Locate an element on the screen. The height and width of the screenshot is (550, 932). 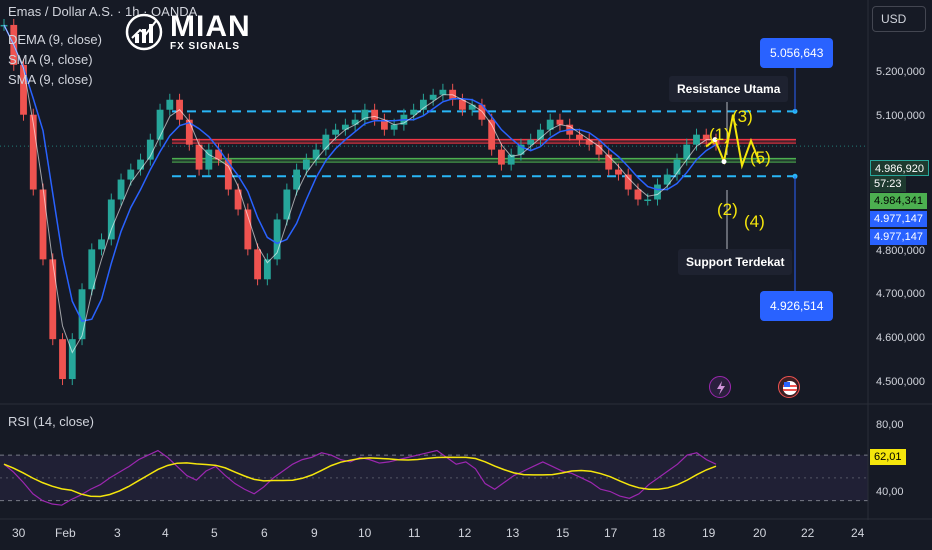
price-tick: 4.700,000 is located at coordinates (900, 294).